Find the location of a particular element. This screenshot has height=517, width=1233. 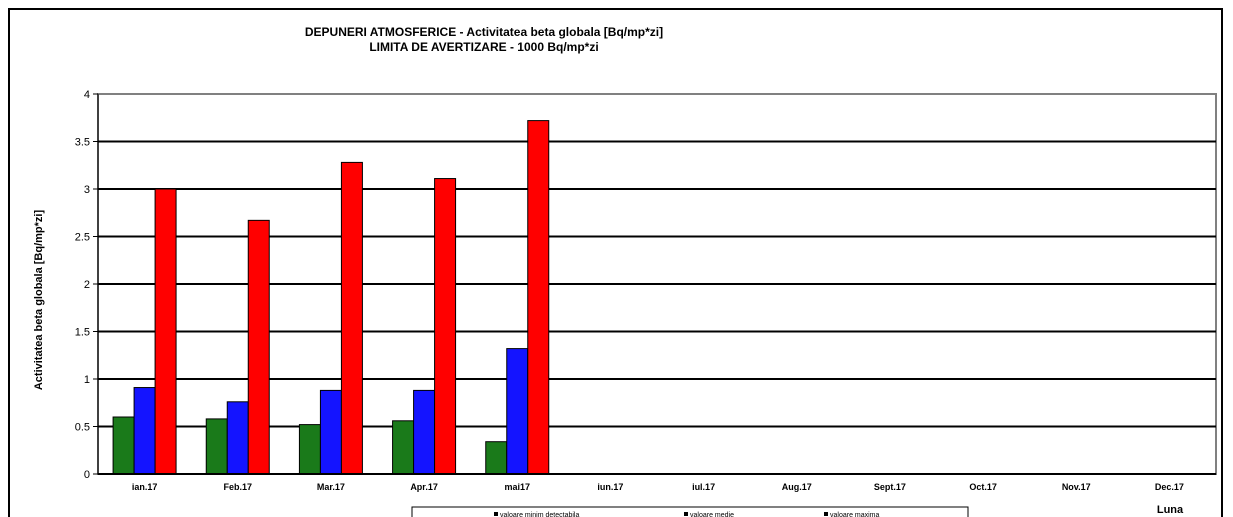

y-tick-label: 1.5 is located at coordinates (82, 333).